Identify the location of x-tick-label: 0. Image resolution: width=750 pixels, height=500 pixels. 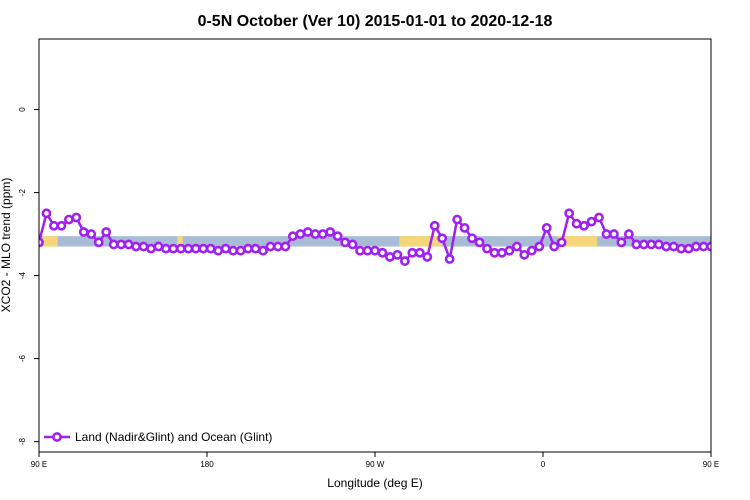
(543, 464).